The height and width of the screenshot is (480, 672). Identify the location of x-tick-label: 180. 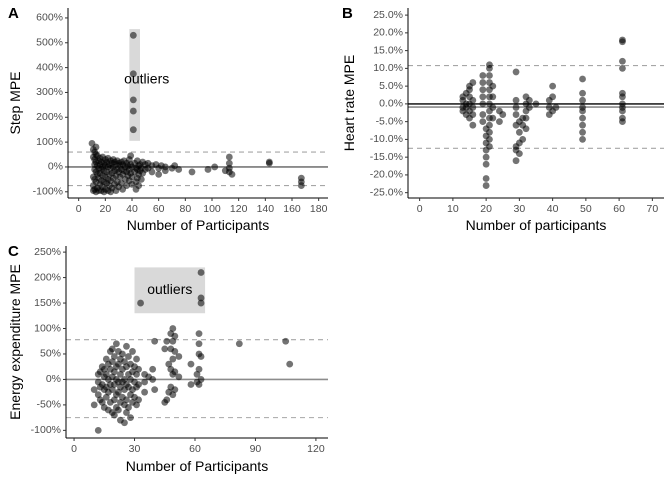
(319, 209).